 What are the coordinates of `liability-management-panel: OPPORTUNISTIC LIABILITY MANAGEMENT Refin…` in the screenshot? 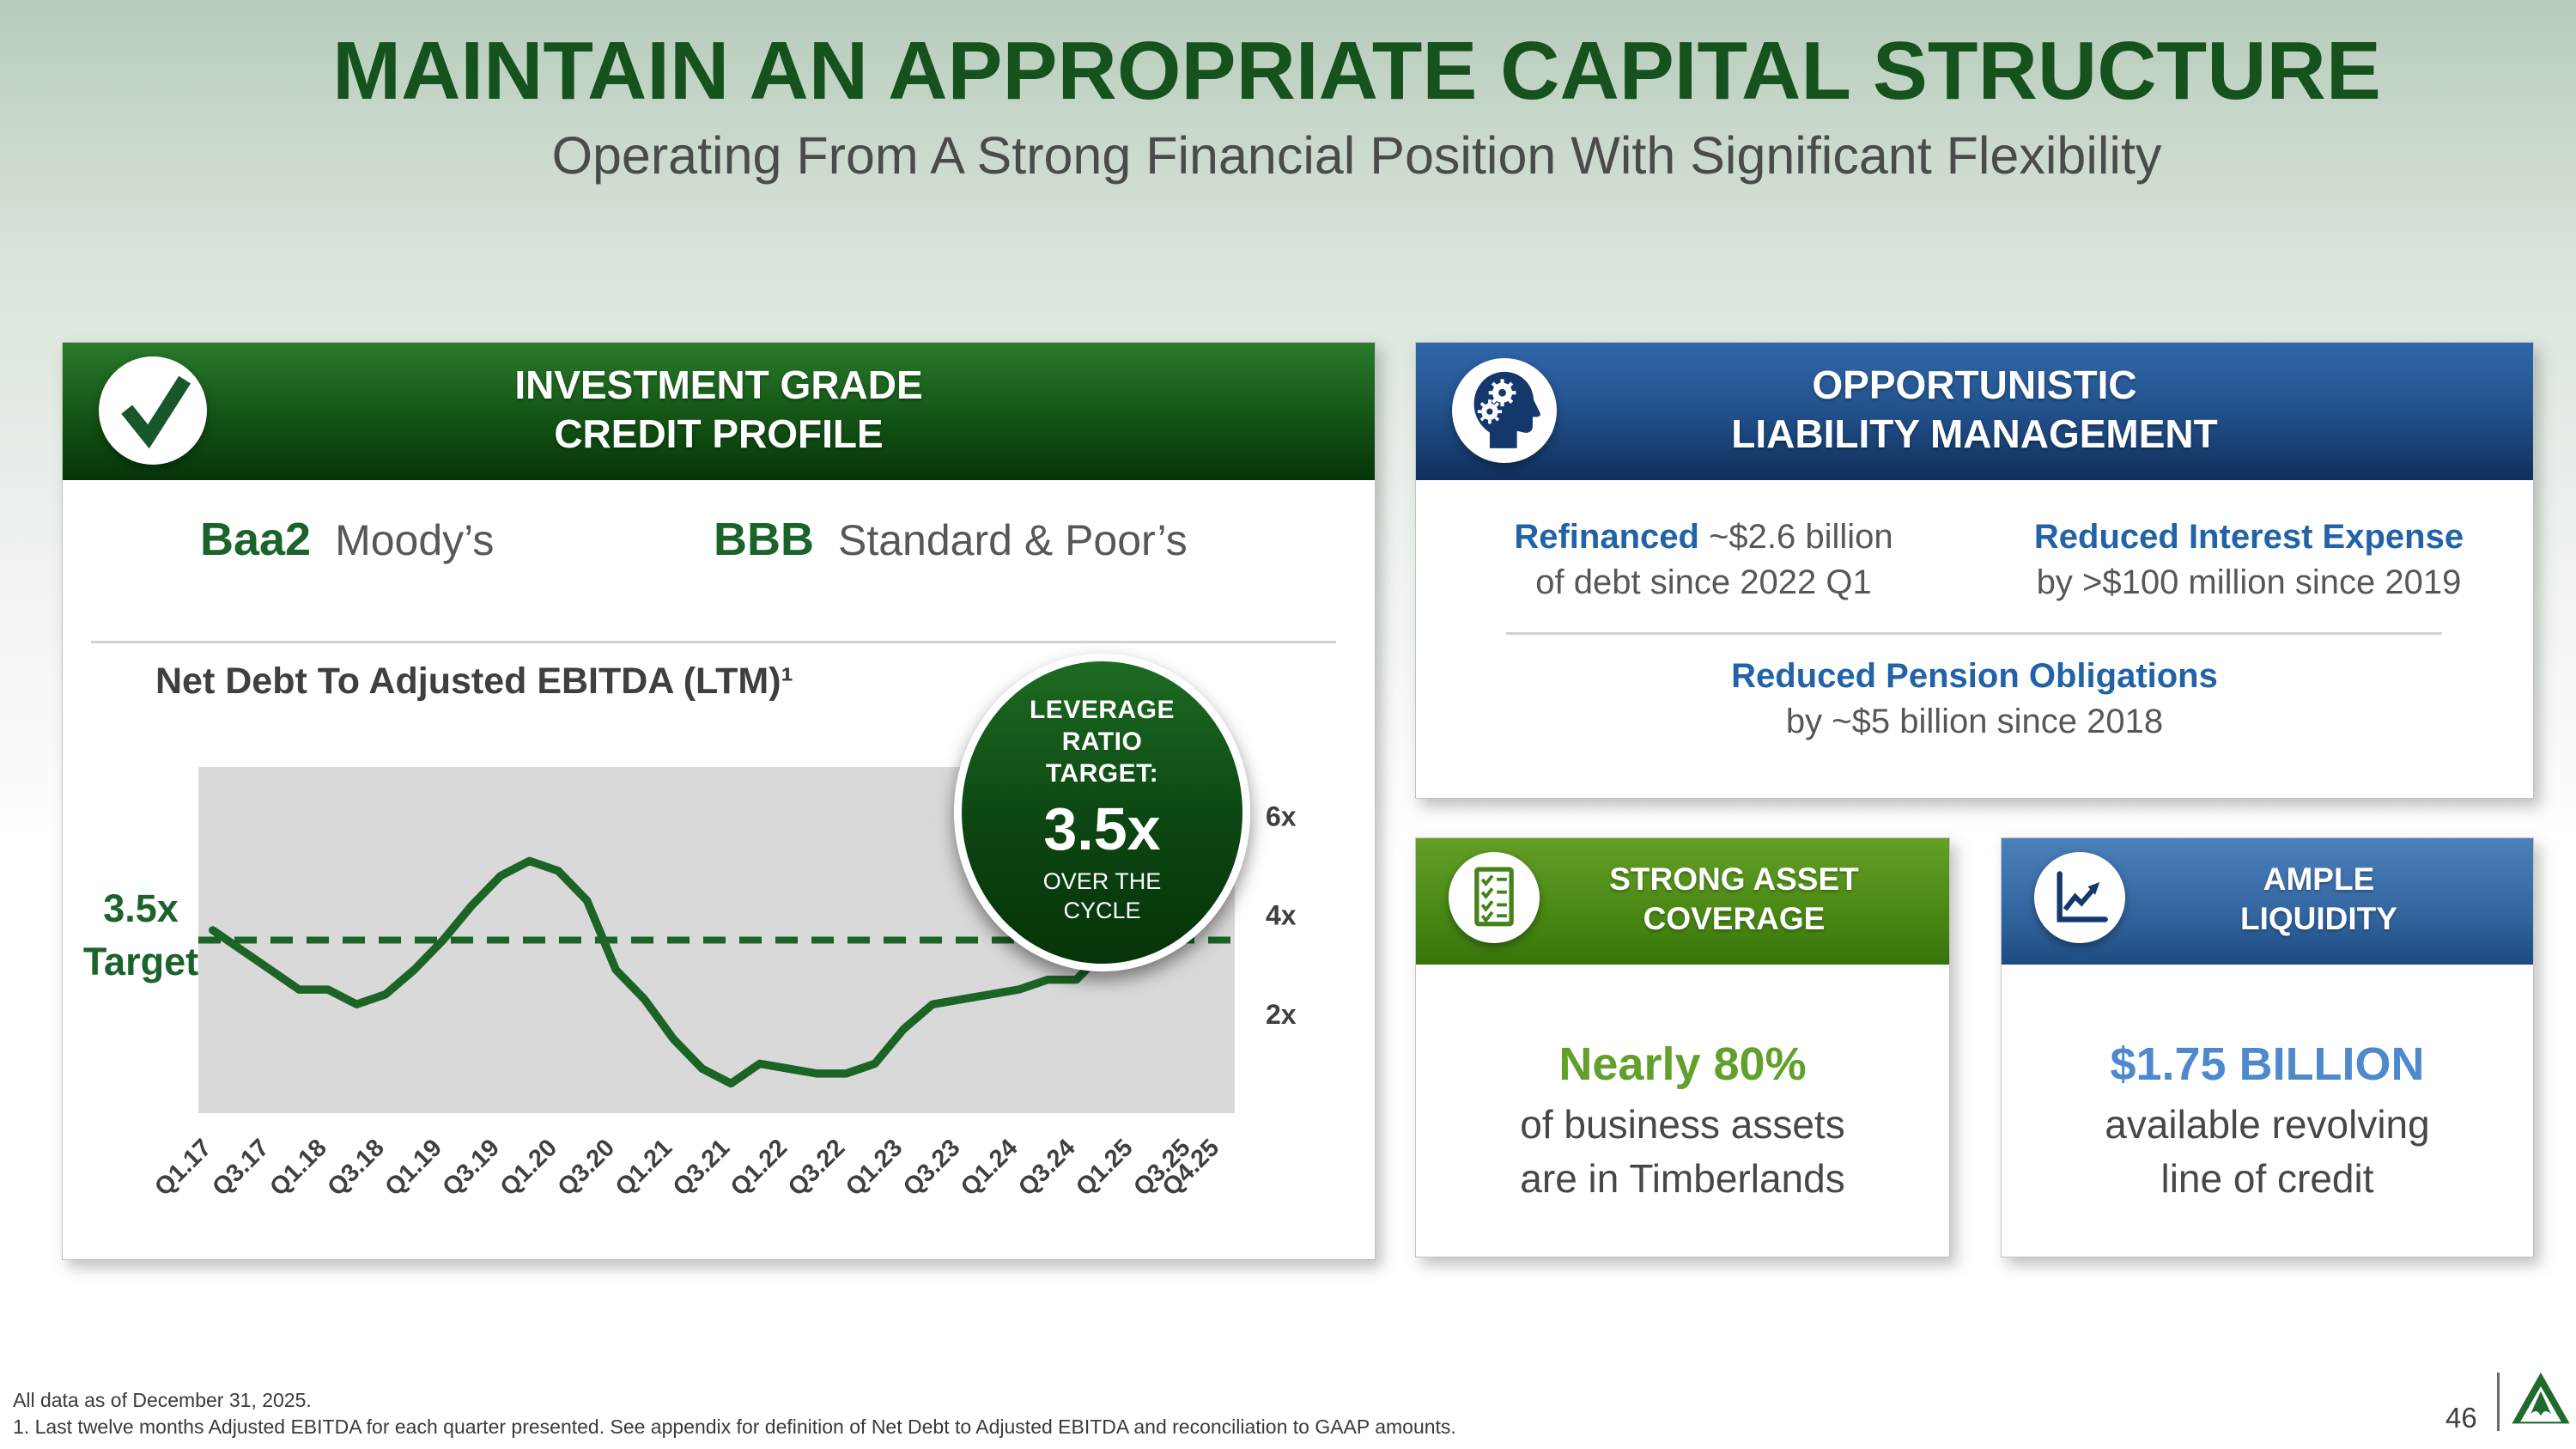 It's located at (1975, 570).